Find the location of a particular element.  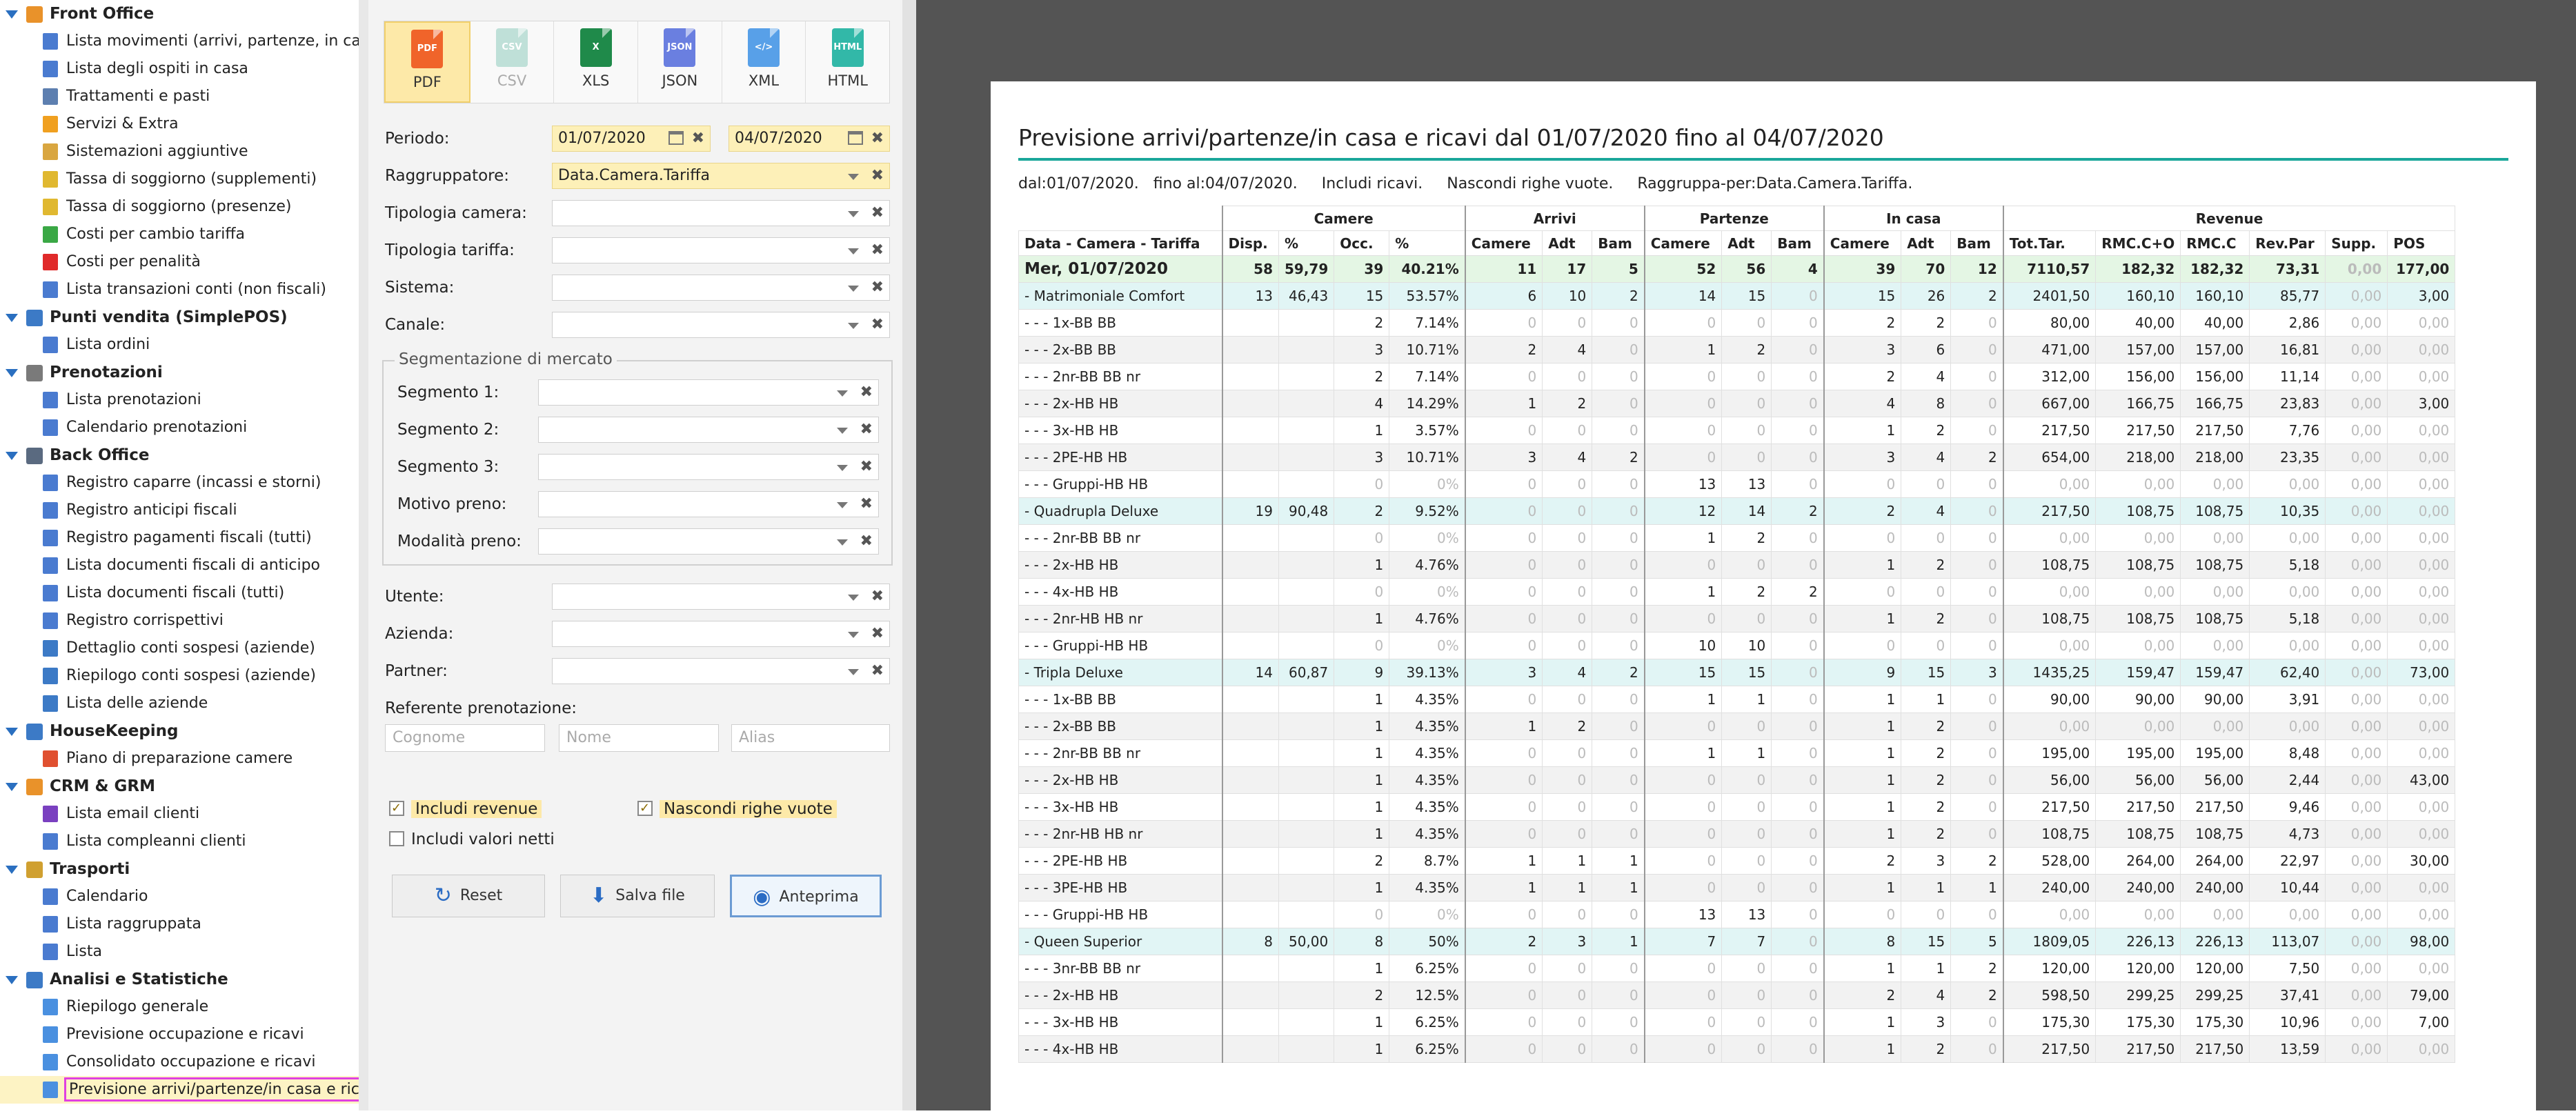

tree-item-lista-documenti-fiscali-di-anticipo: Lista documenti fiscali di anticipo is located at coordinates (179, 565).